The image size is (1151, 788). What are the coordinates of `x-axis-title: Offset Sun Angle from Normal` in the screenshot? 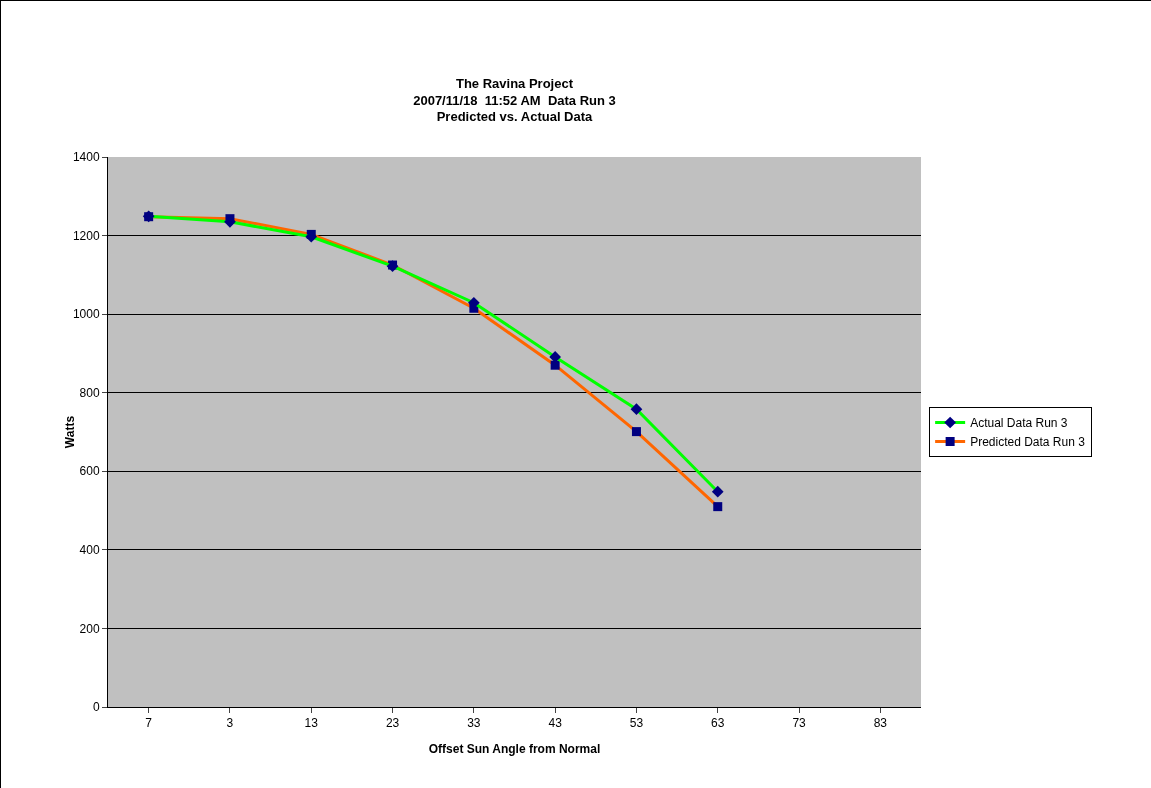 It's located at (514, 749).